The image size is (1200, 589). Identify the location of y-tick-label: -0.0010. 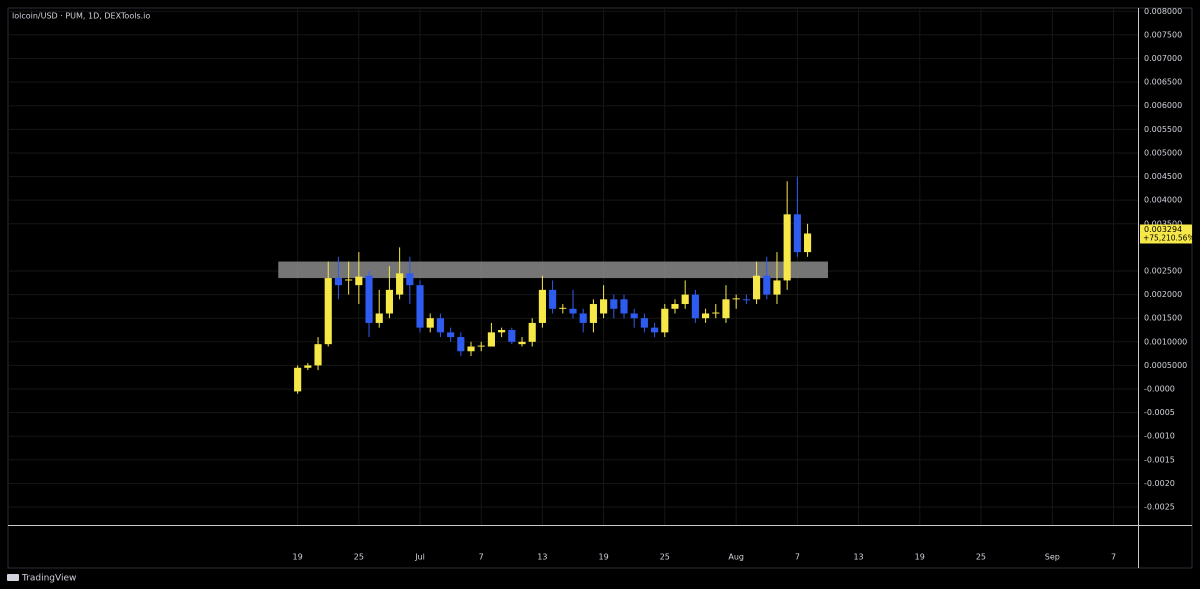
(1159, 436).